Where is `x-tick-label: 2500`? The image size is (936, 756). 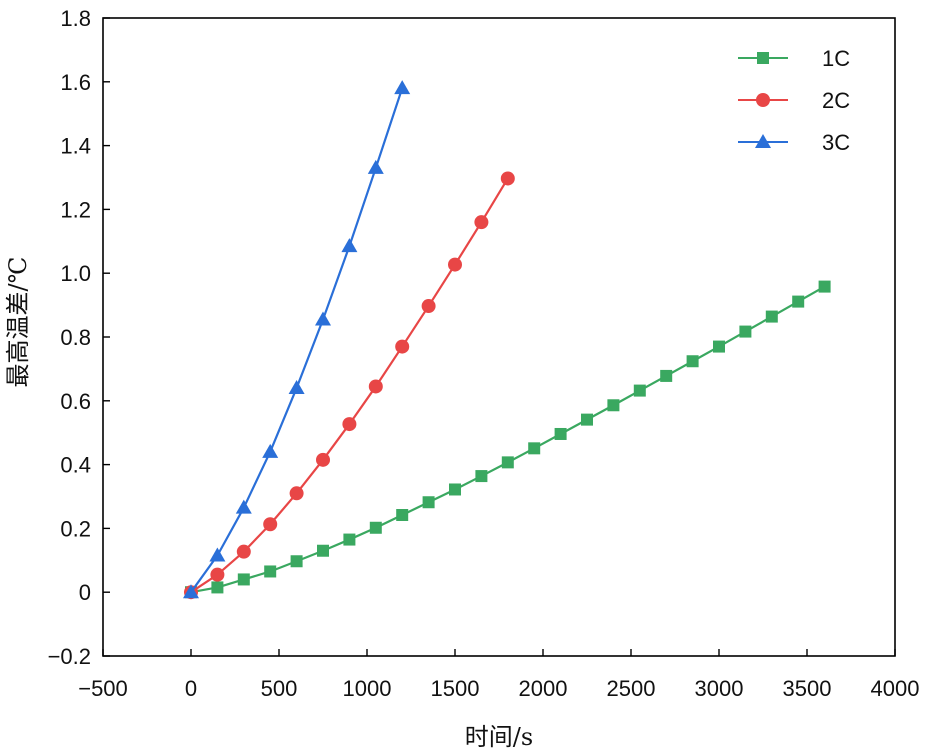 x-tick-label: 2500 is located at coordinates (631, 688).